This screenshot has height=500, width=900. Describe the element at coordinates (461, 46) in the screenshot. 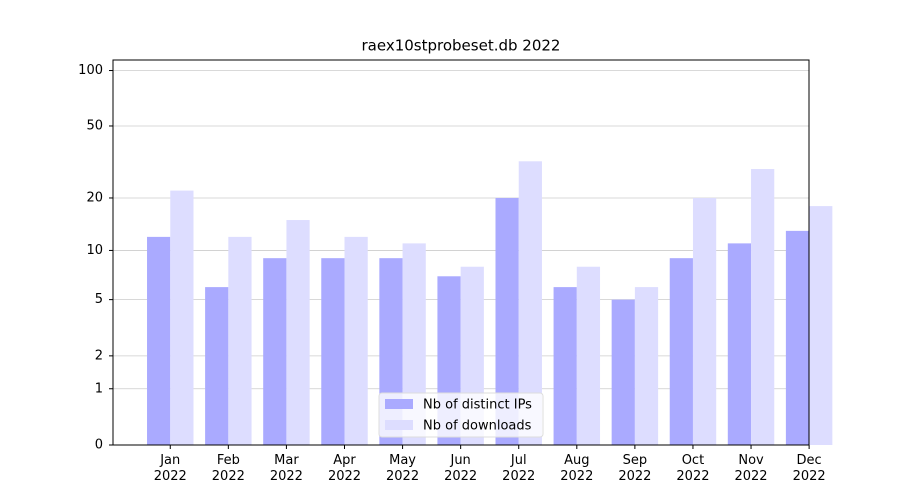

I see `chart-title: raex10stprobeset.db 2022` at that location.